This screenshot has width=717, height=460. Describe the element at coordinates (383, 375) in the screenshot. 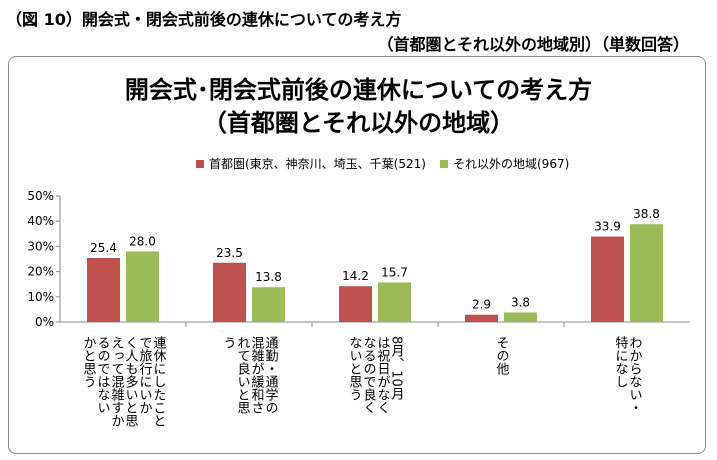

I see `x-category-label: は祝日がなく` at that location.